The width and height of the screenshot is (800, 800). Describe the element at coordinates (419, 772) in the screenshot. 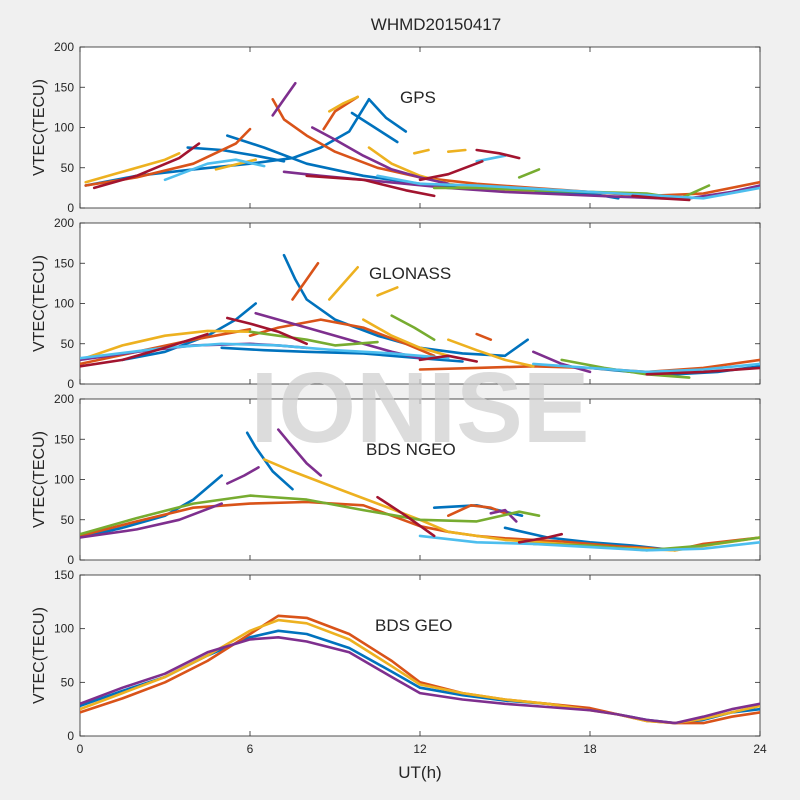

I see `x-axis-label: UT(h)` at that location.